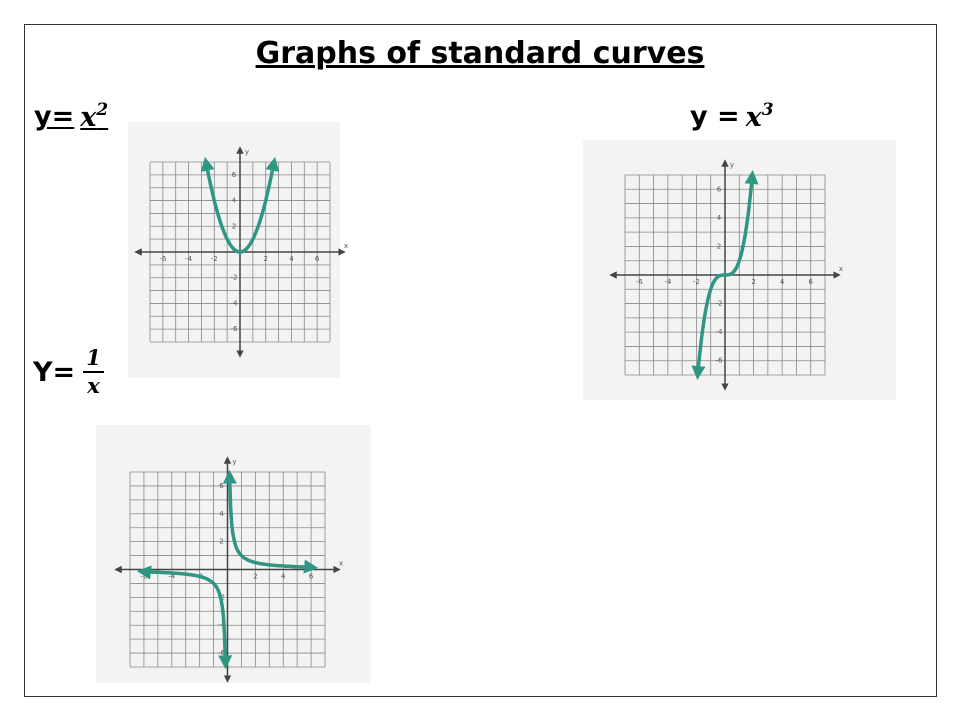 The image size is (960, 720). What do you see at coordinates (767, 110) in the screenshot?
I see `label-exponent: 3` at bounding box center [767, 110].